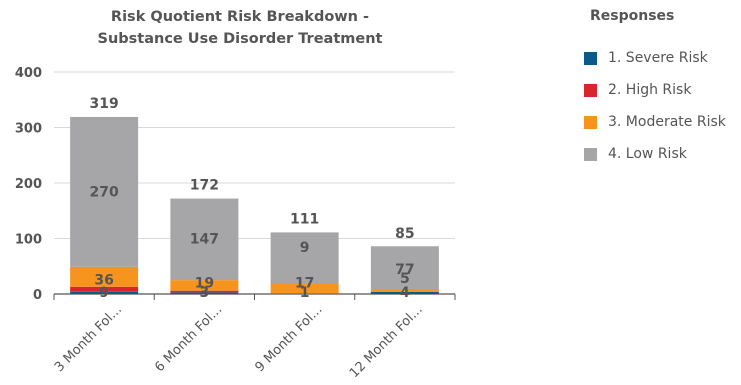 Image resolution: width=741 pixels, height=385 pixels. I want to click on legend-swatch-severe-risk, so click(590, 58).